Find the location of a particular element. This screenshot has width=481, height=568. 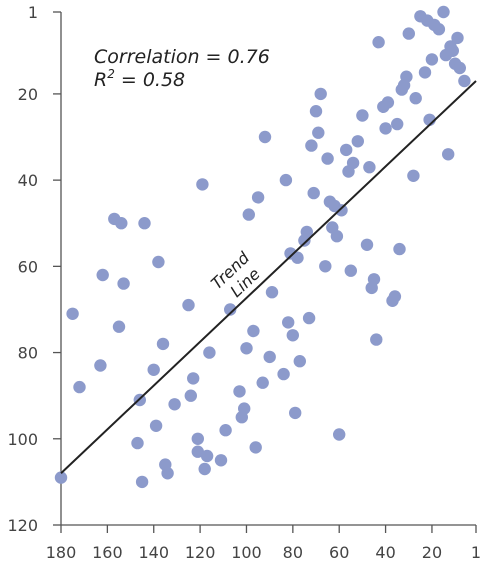

x-tick-label: 80 is located at coordinates (293, 552).